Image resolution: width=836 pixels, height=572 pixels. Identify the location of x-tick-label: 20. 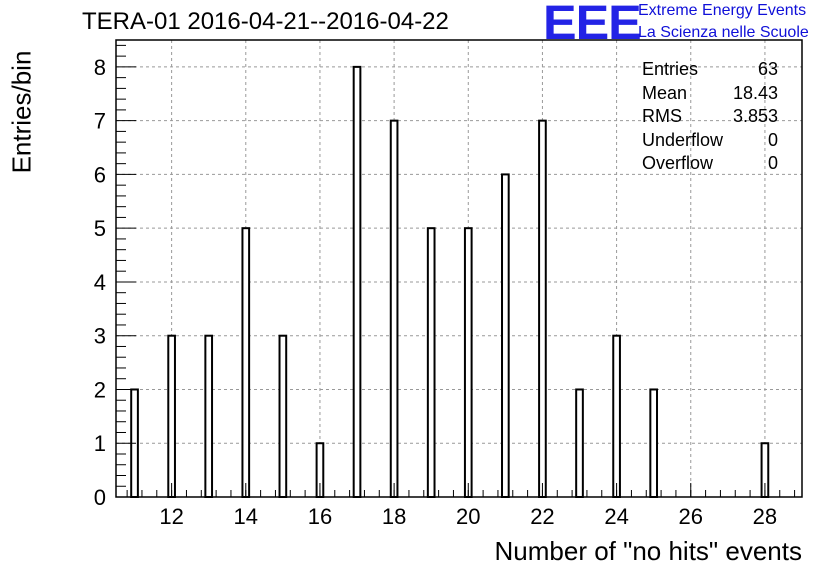
(468, 516).